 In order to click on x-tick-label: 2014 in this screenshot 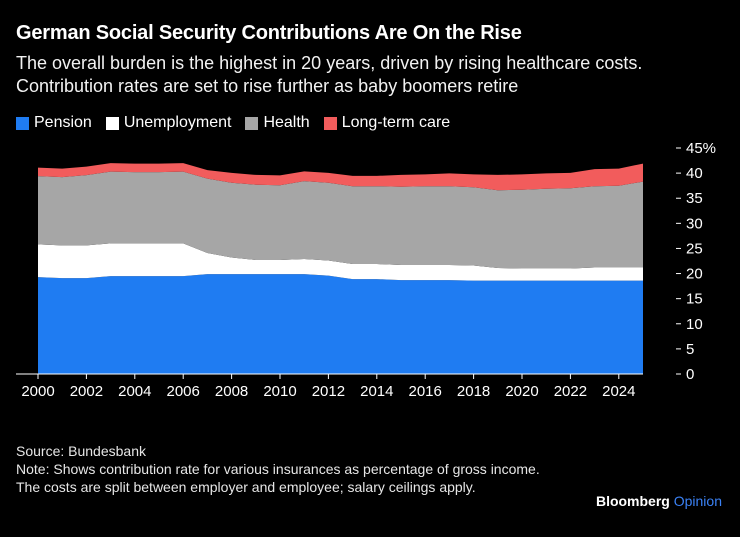, I will do `click(376, 391)`.